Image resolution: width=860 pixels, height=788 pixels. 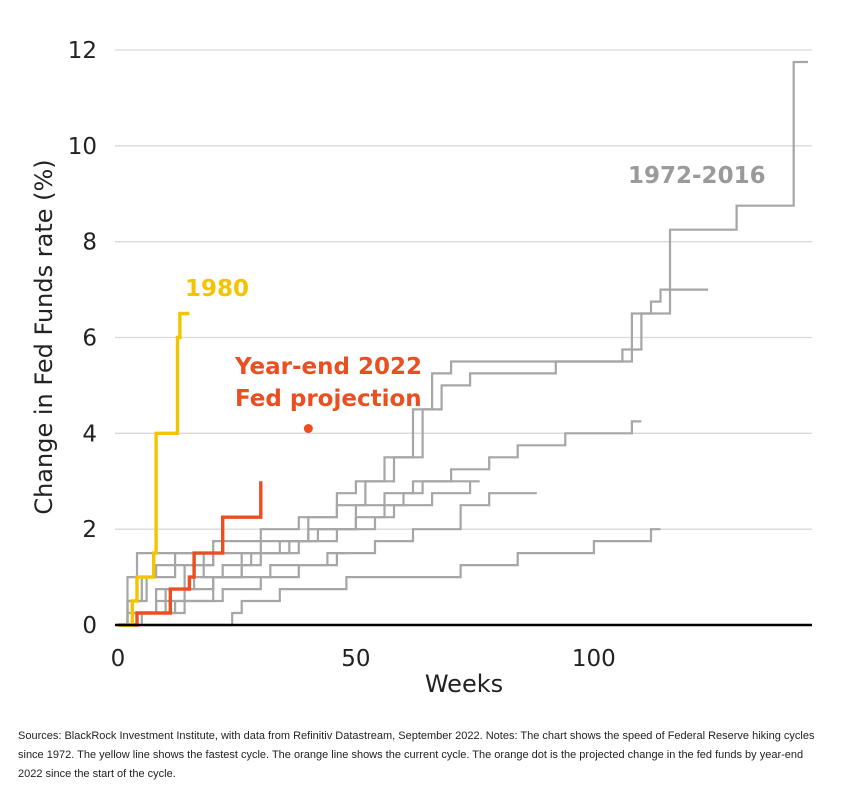 What do you see at coordinates (308, 429) in the screenshot?
I see `projection-dot` at bounding box center [308, 429].